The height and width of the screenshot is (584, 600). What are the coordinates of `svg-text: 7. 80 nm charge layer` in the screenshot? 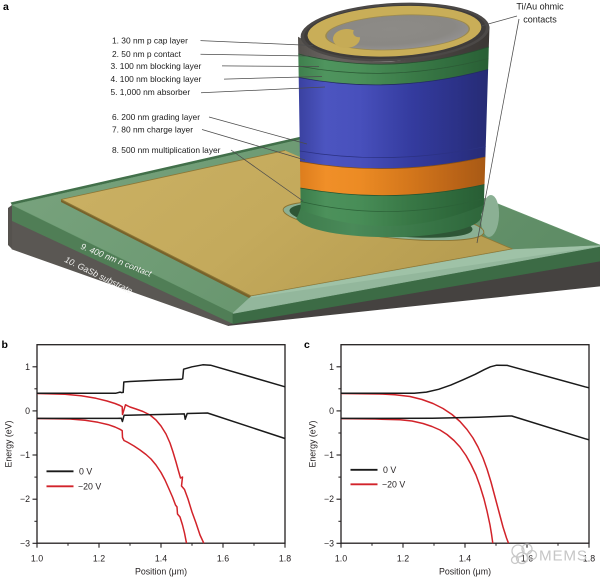 It's located at (152, 130).